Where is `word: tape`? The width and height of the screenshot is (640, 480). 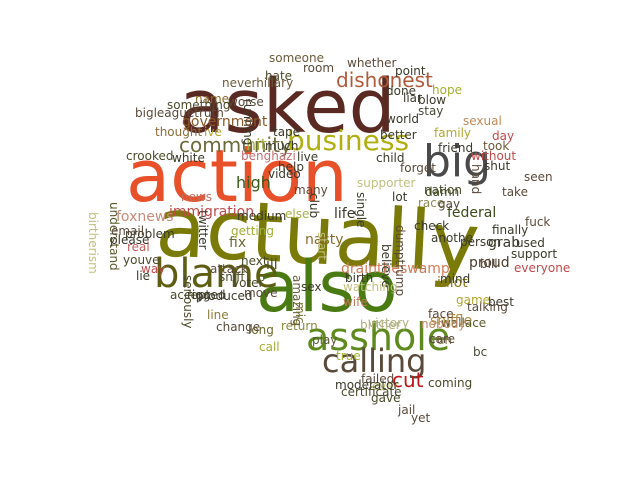 word: tape is located at coordinates (287, 132).